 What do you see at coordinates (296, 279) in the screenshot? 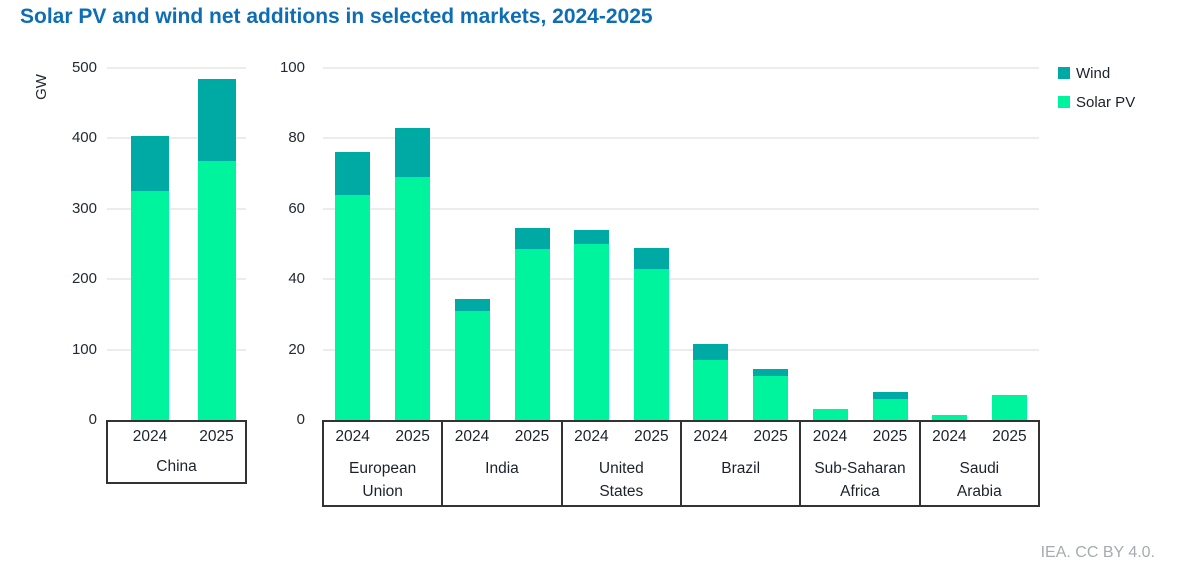
I see `y-tick-label: 40` at bounding box center [296, 279].